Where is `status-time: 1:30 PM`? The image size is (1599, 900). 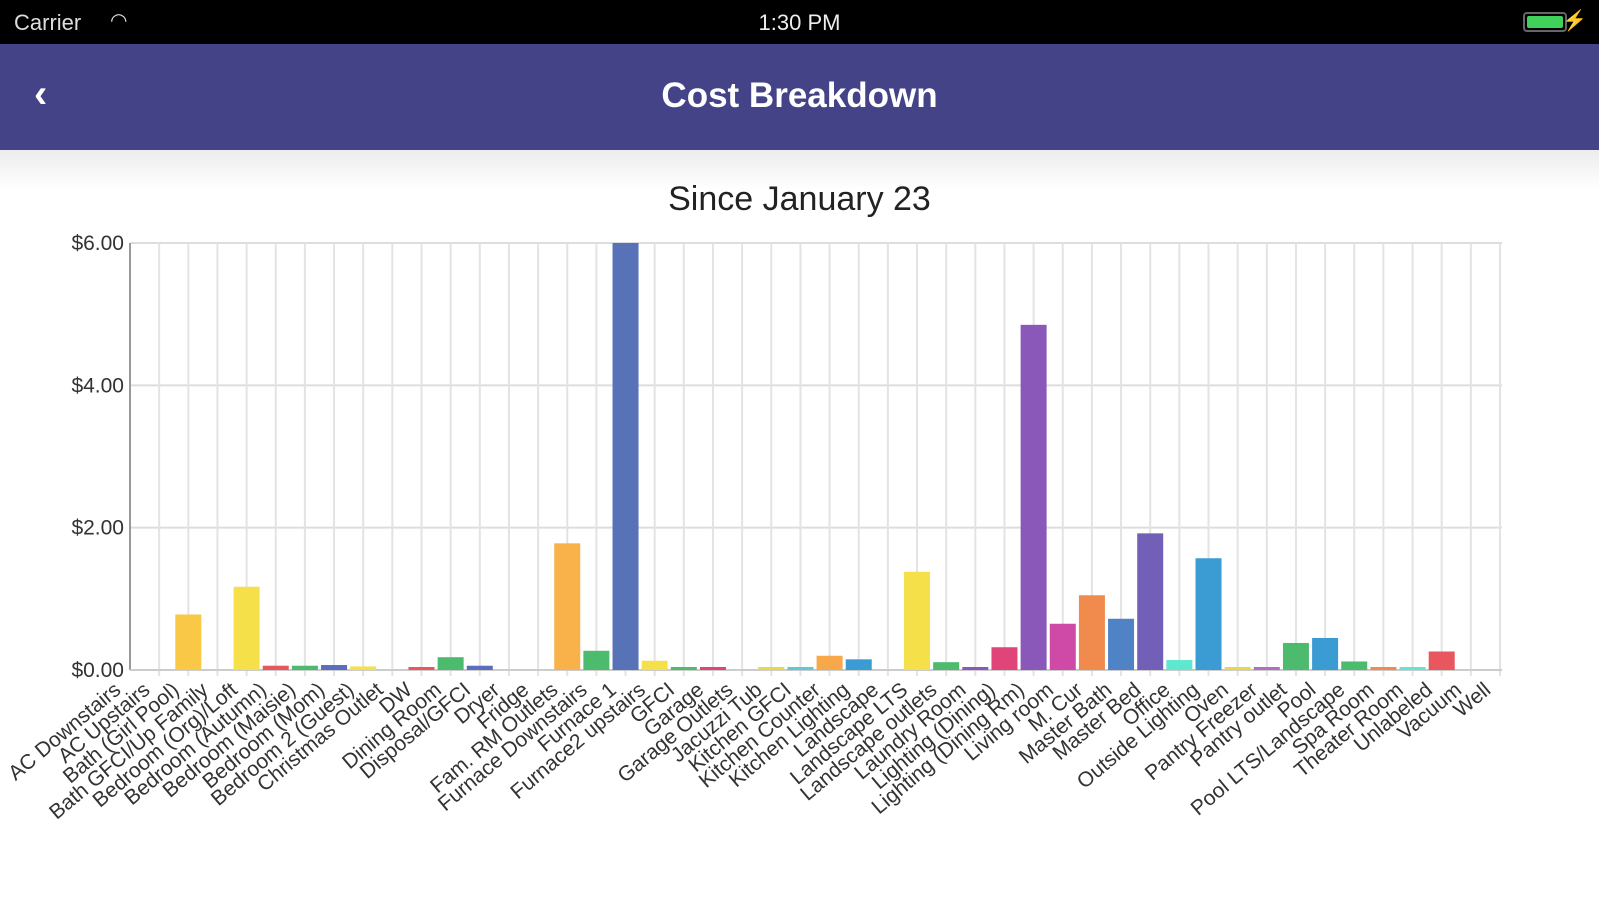
status-time: 1:30 PM is located at coordinates (799, 22).